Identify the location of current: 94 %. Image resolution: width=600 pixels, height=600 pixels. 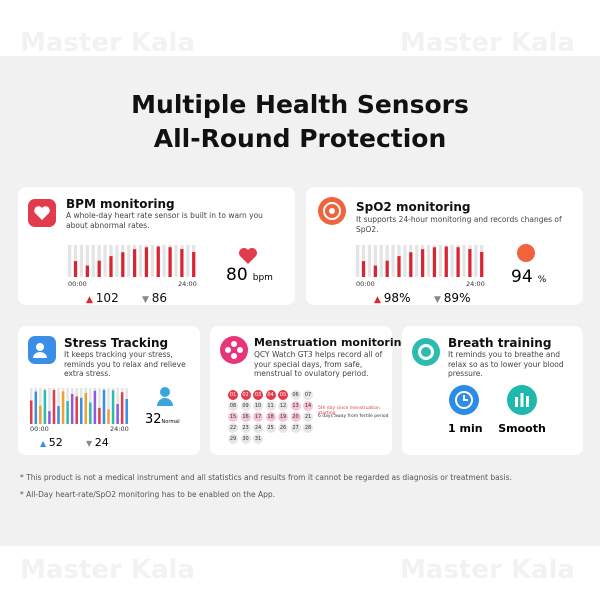
(528, 277).